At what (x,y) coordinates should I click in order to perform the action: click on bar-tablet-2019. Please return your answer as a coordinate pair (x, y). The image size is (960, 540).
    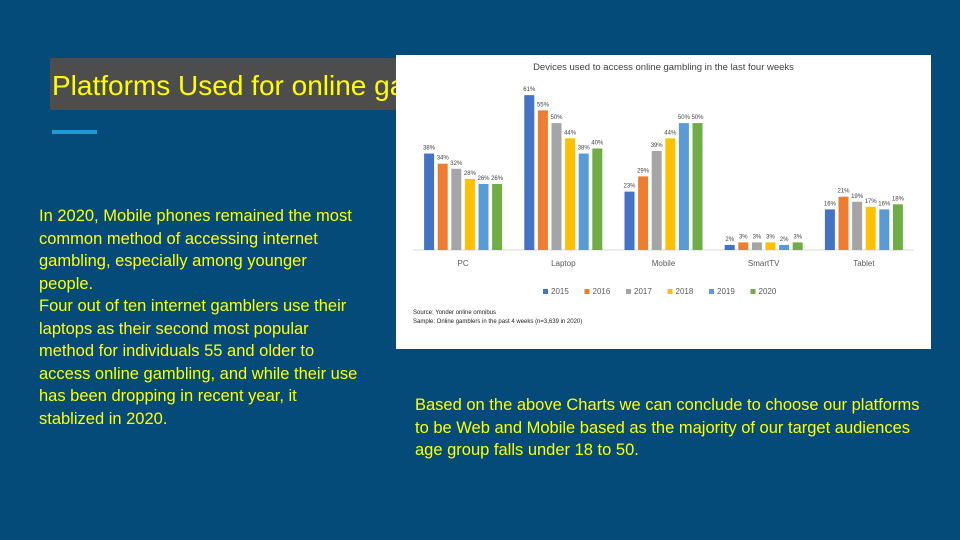
    Looking at the image, I should click on (884, 229).